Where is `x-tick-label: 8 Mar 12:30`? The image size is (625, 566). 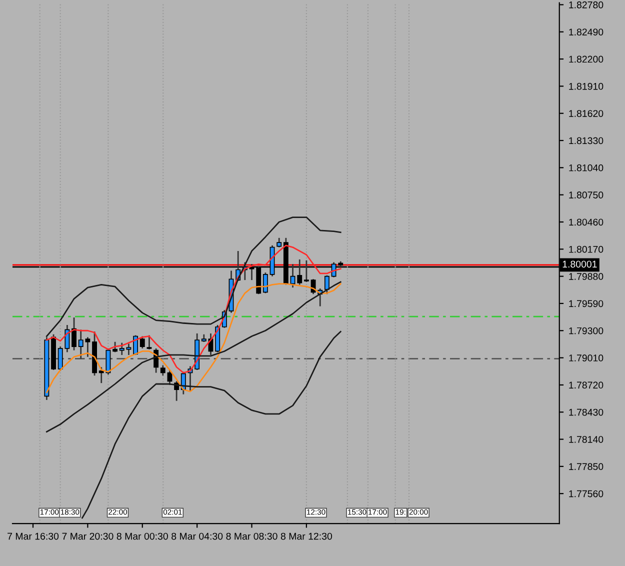 x-tick-label: 8 Mar 12:30 is located at coordinates (306, 536).